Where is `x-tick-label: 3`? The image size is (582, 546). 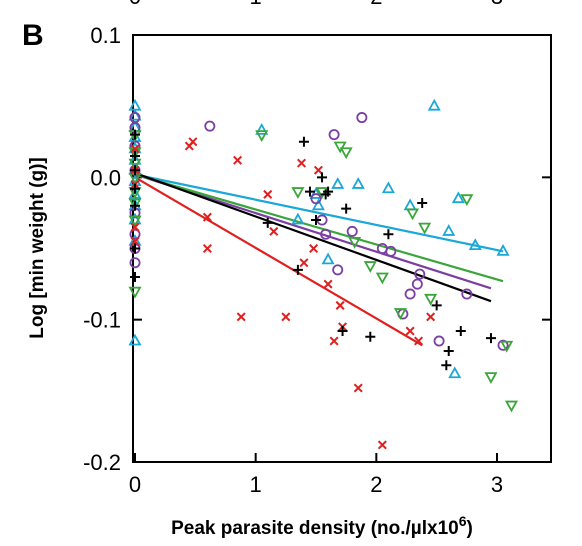
x-tick-label: 3 is located at coordinates (497, 484).